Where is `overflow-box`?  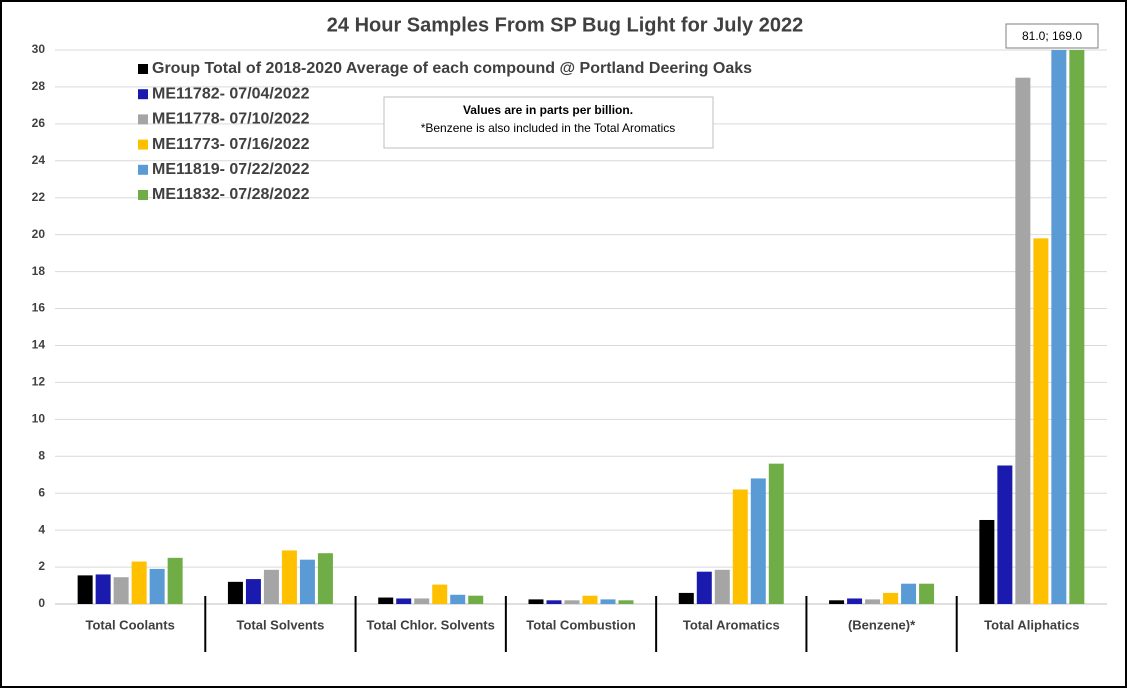
overflow-box is located at coordinates (1052, 36).